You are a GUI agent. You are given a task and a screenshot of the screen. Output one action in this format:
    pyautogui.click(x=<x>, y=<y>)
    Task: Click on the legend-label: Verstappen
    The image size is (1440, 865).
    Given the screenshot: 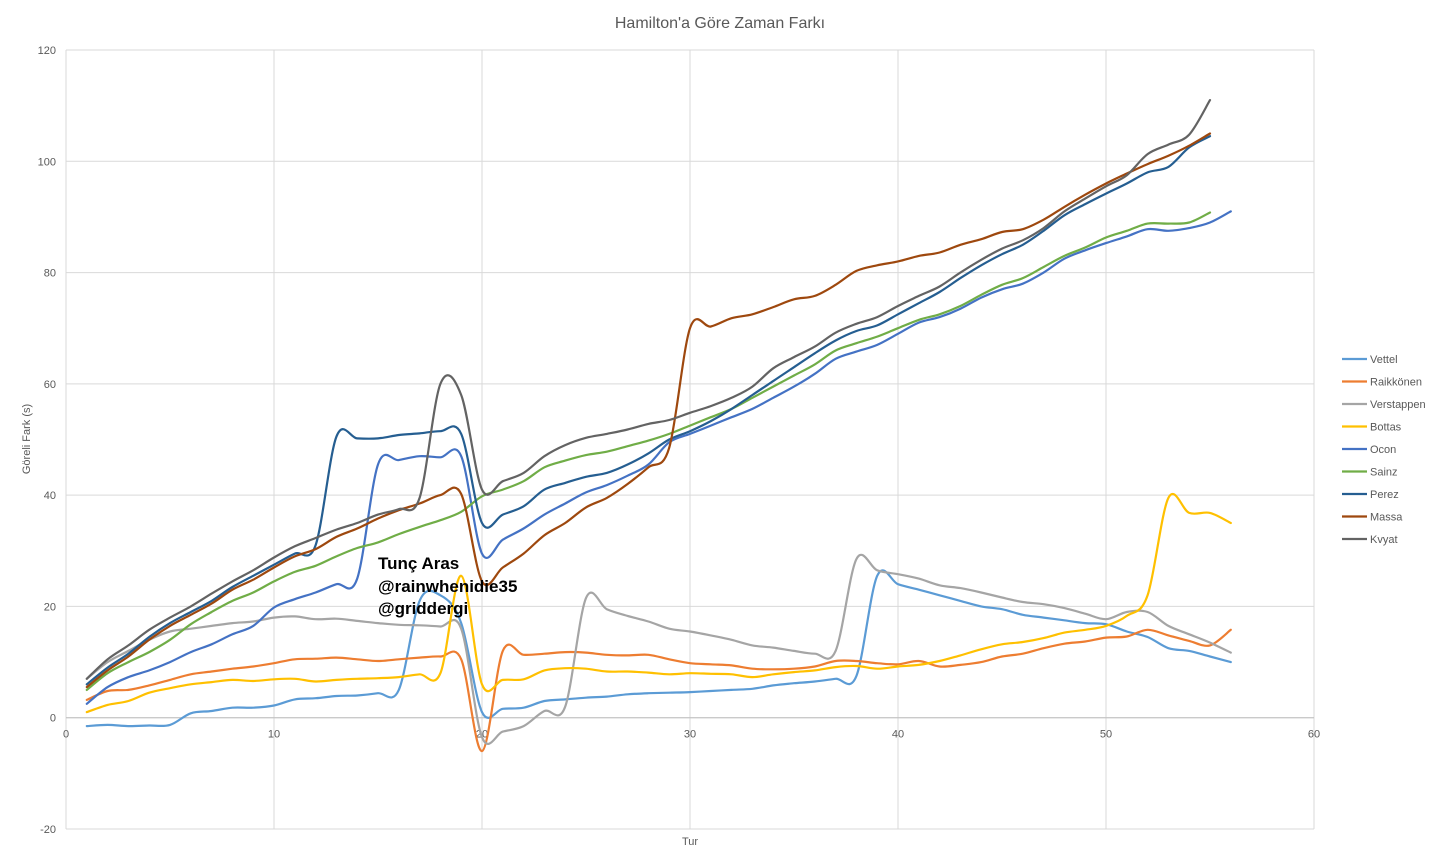 What is the action you would take?
    pyautogui.click(x=1398, y=405)
    